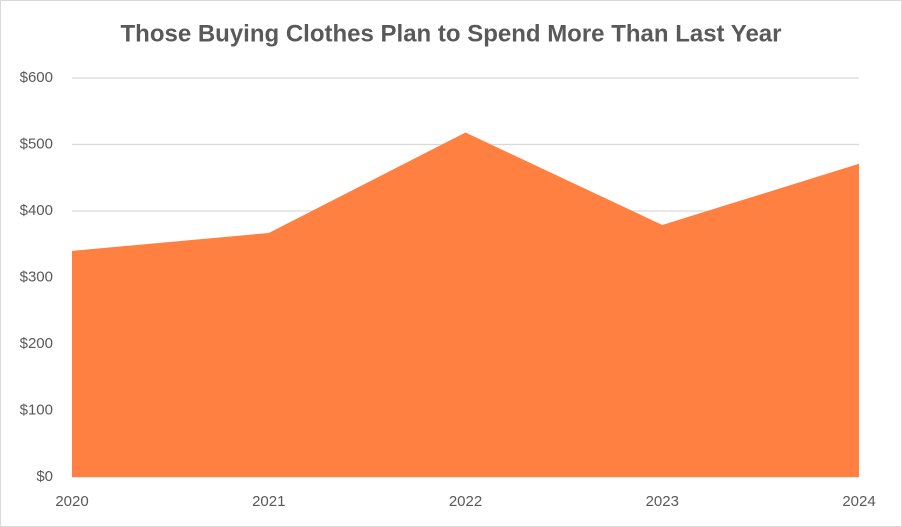 This screenshot has width=902, height=527. I want to click on y-tick-label: $0, so click(44, 476).